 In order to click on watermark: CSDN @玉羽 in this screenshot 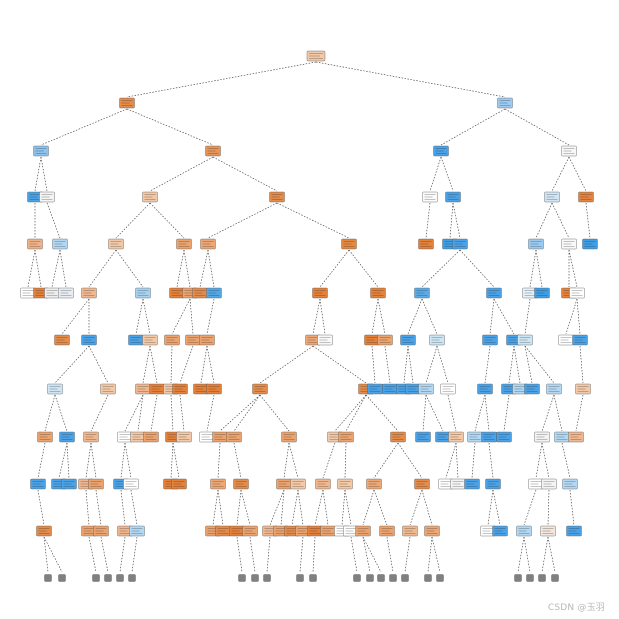, I will do `click(576, 608)`.